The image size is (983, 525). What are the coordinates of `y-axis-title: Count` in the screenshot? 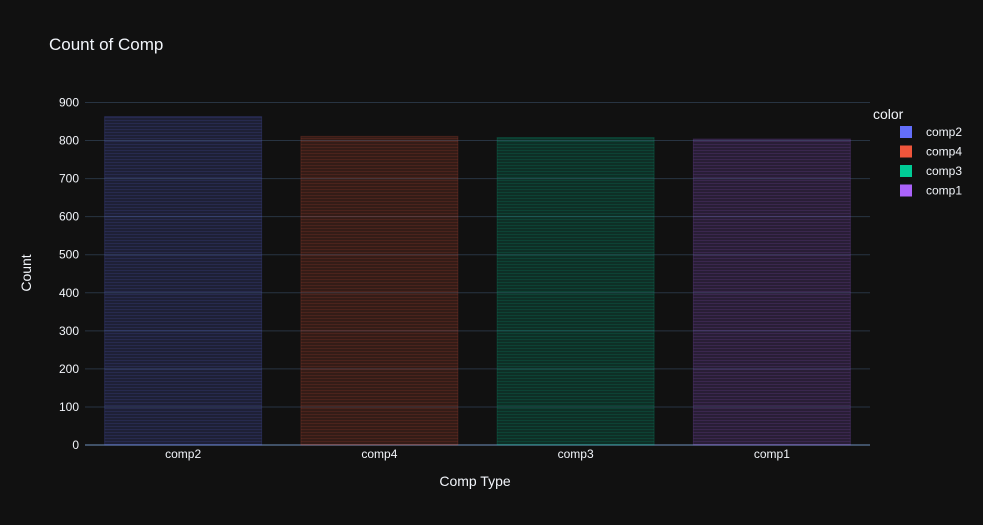 It's located at (26, 272).